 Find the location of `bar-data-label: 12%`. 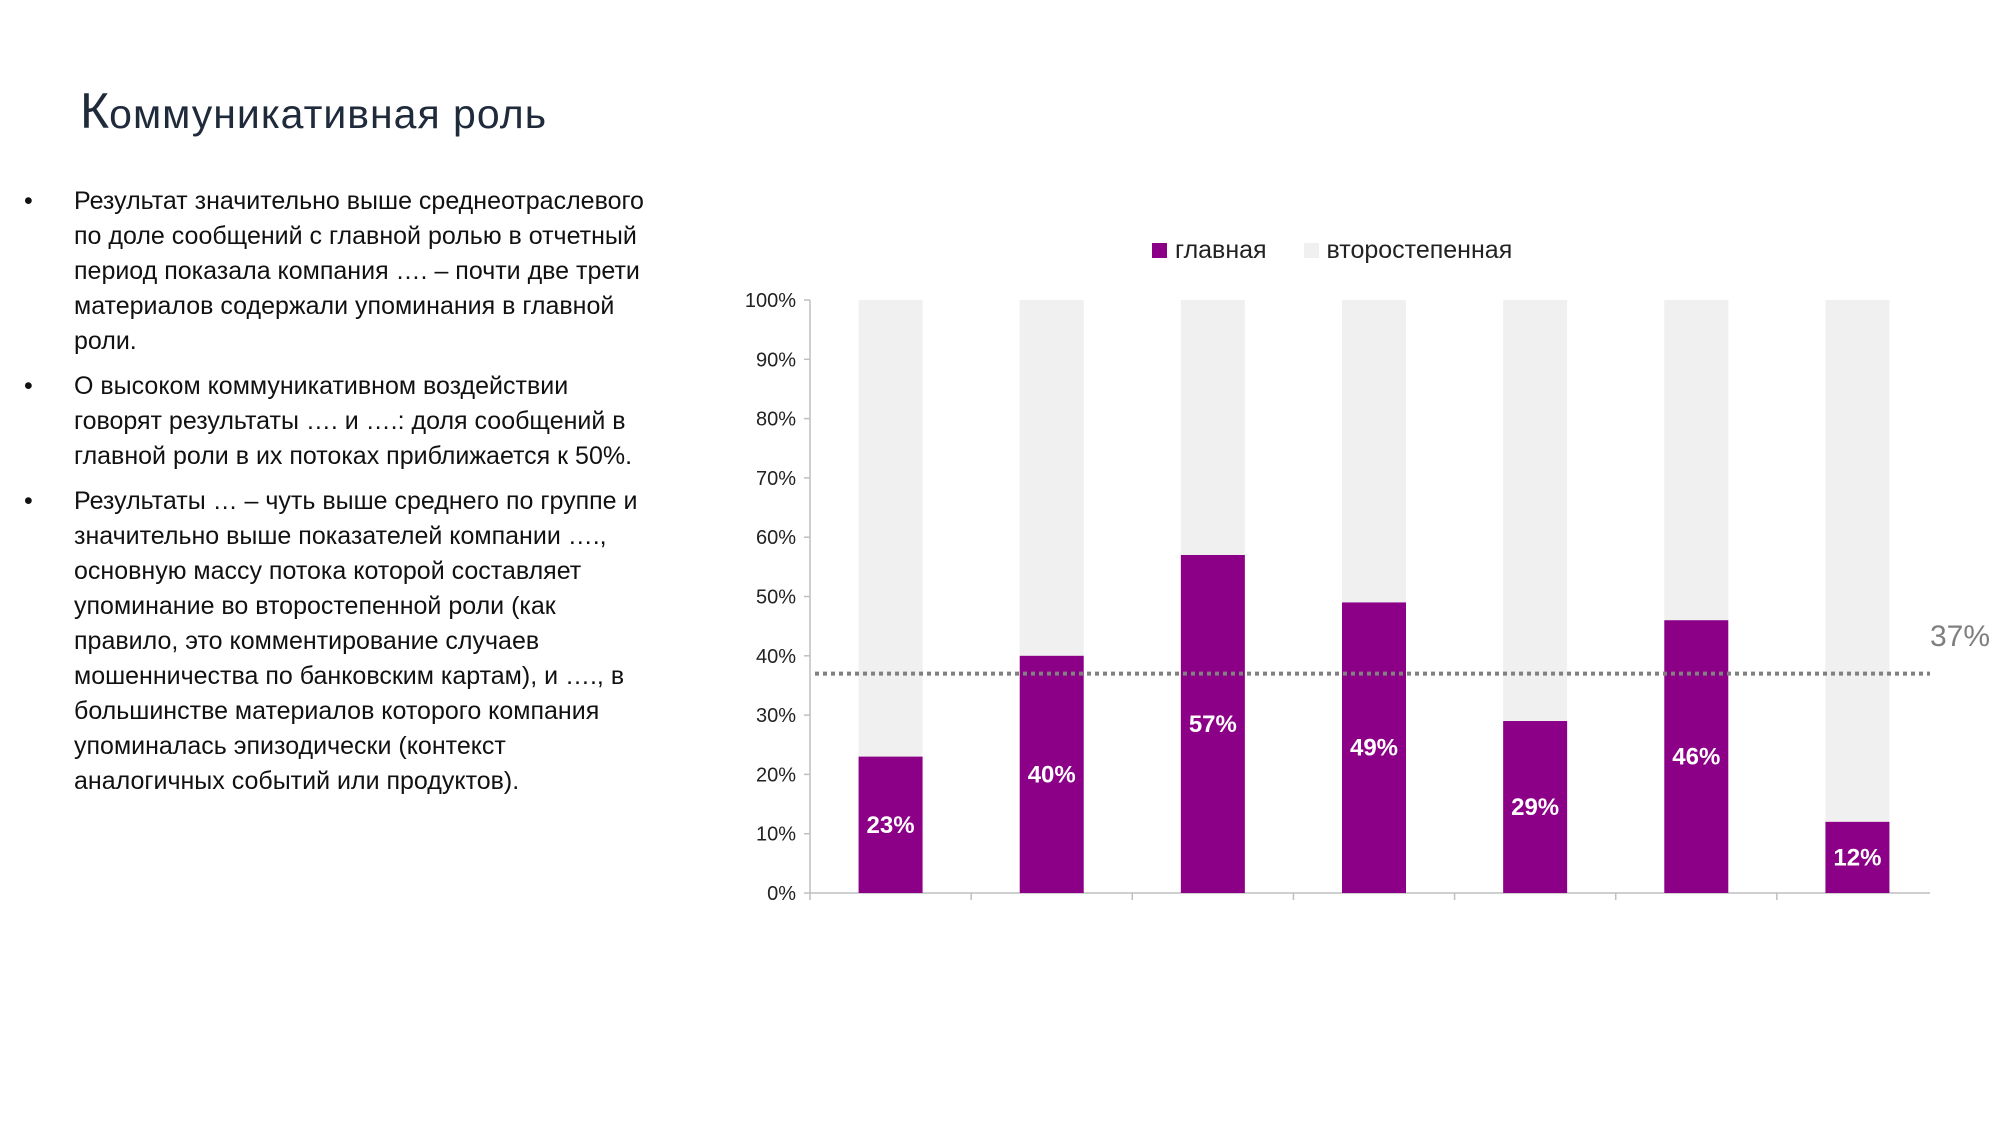

bar-data-label: 12% is located at coordinates (1857, 857).